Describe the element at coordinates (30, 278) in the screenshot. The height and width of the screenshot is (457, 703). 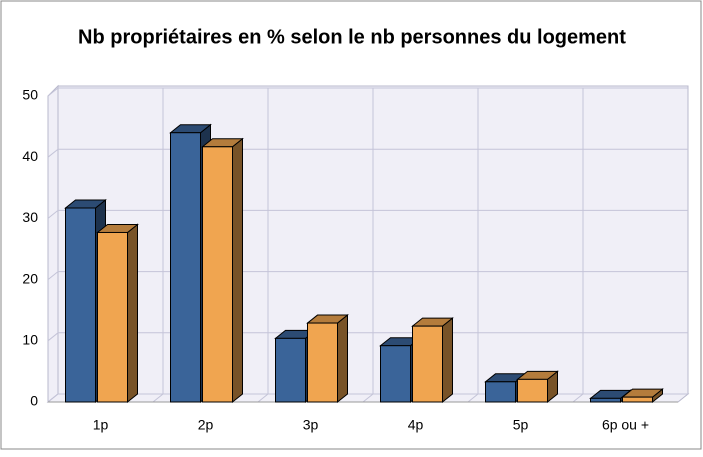
I see `y-tick-label: 20` at that location.